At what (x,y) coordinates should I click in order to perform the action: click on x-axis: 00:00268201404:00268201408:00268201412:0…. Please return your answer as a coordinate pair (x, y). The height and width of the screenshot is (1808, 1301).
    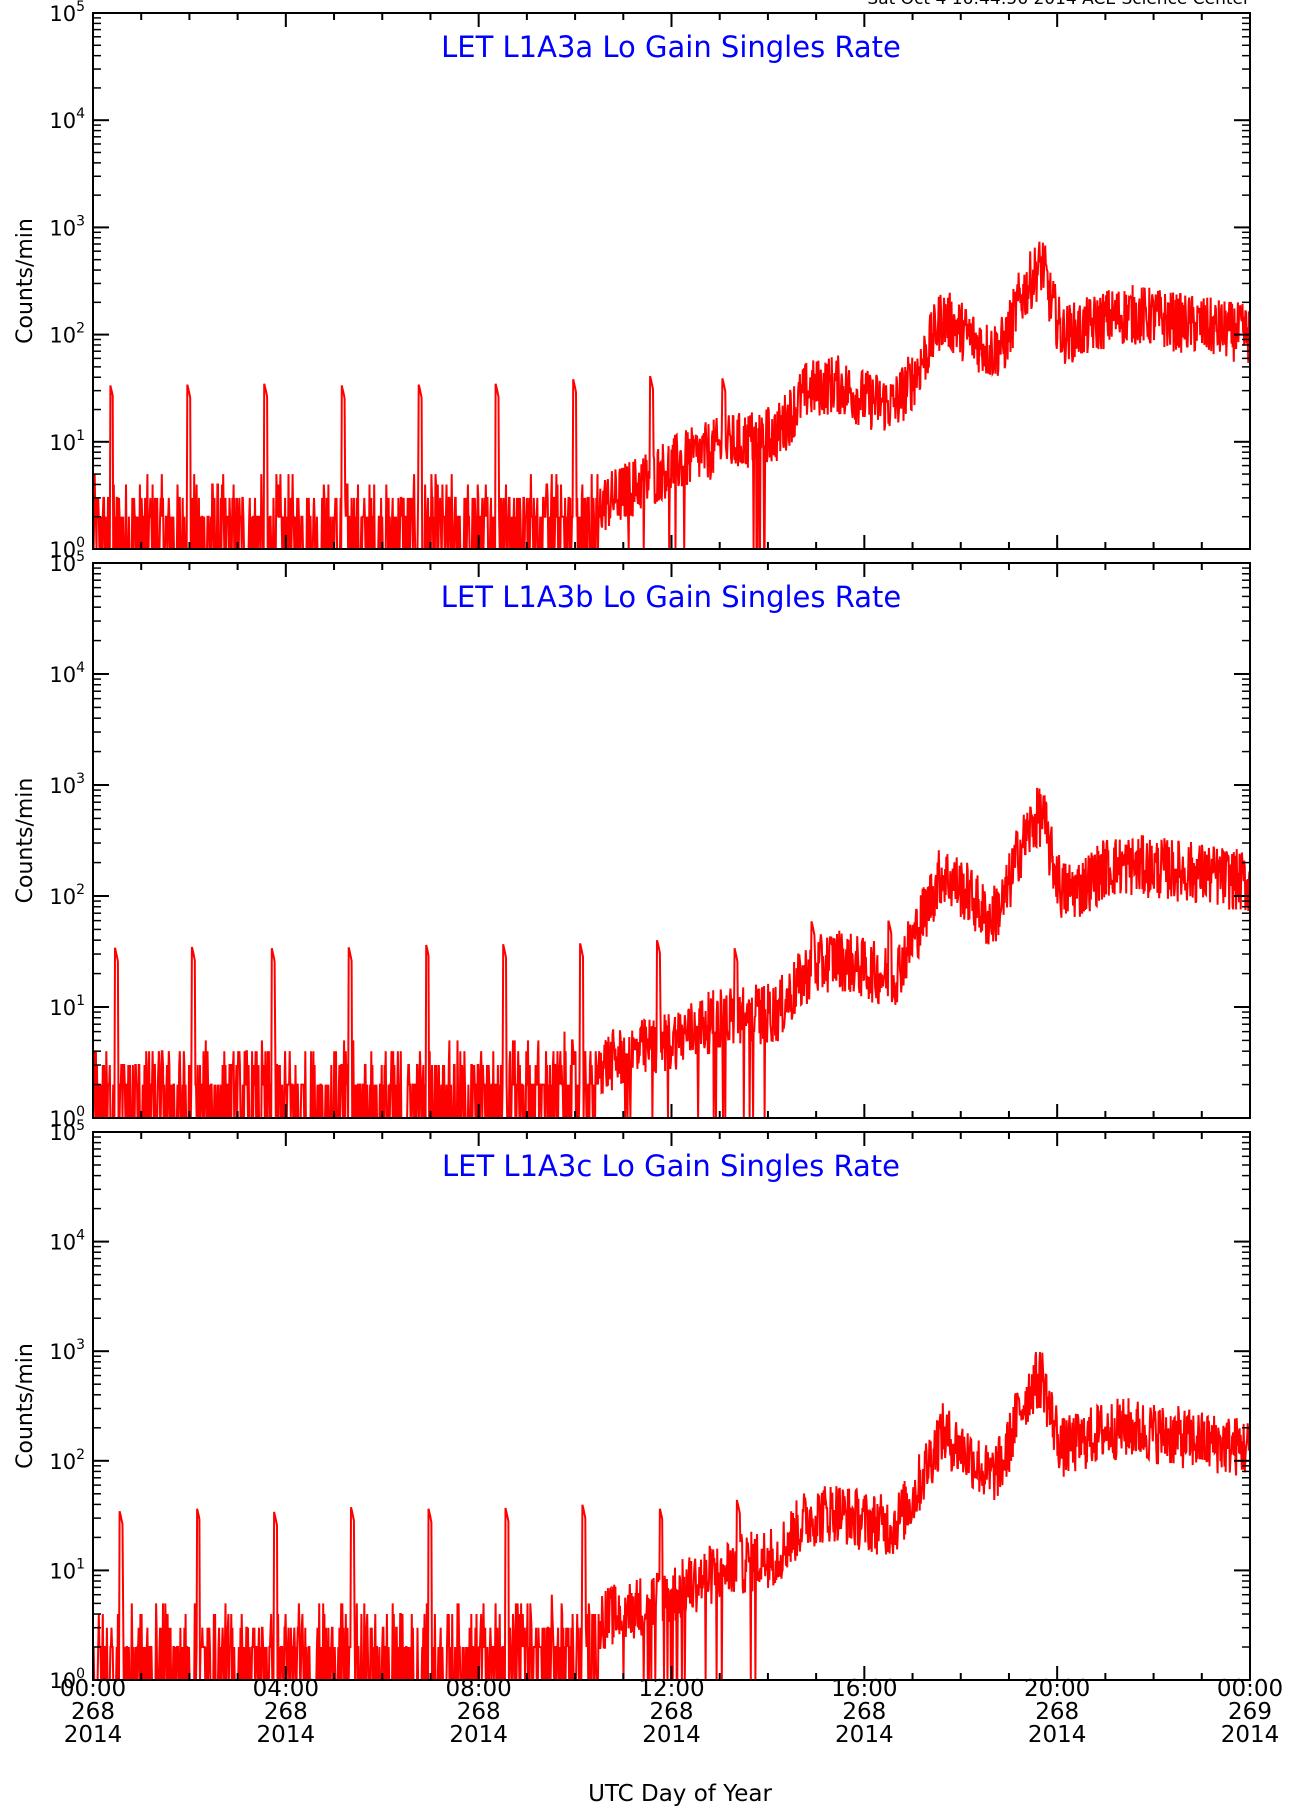
    Looking at the image, I should click on (671, 1712).